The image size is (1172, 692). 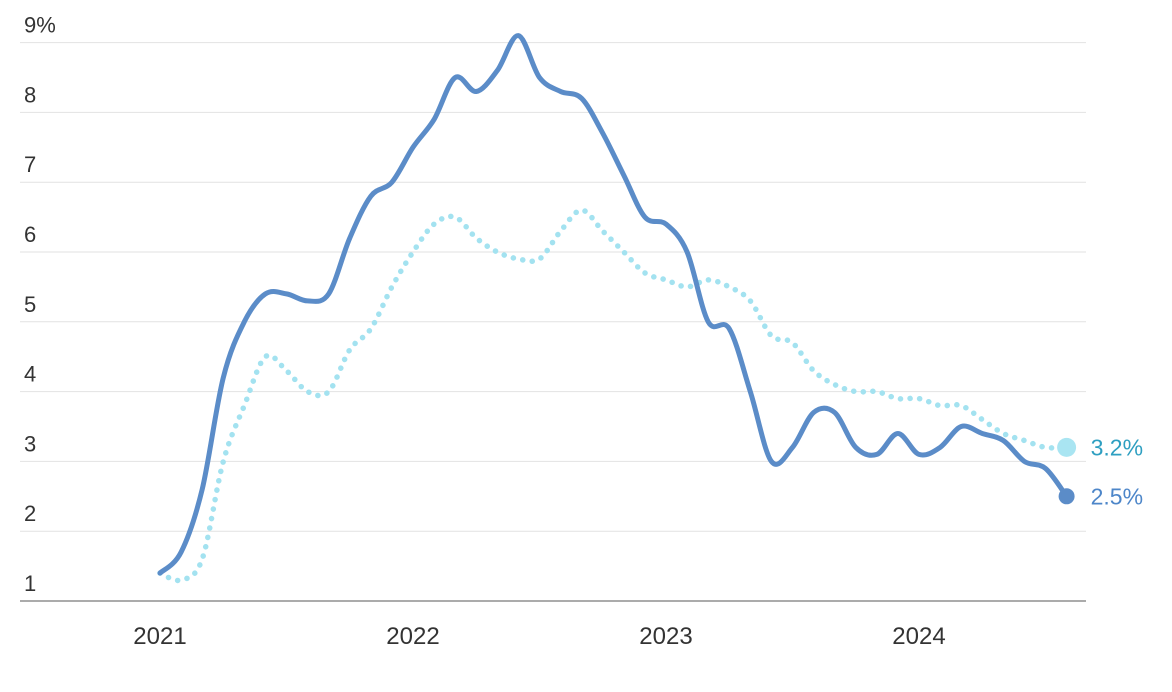 I want to click on series-end-marker-dotted, so click(x=1067, y=447).